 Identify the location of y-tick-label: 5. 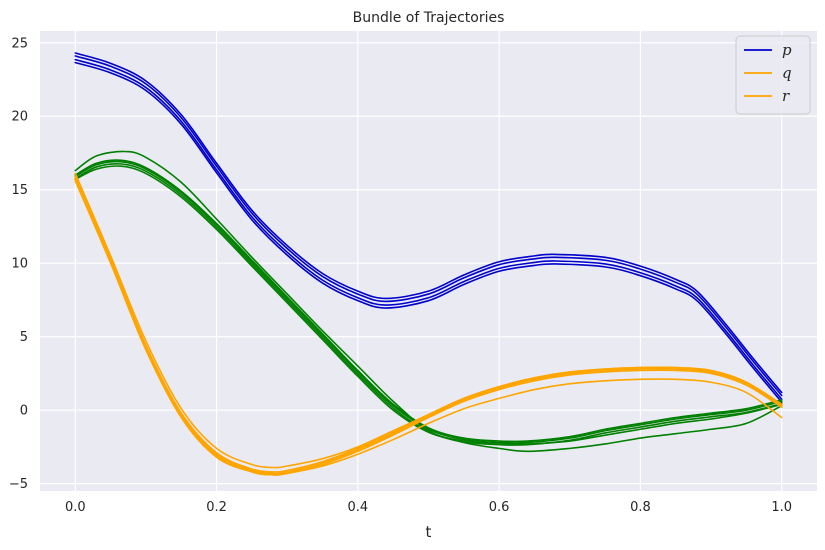
(24, 337).